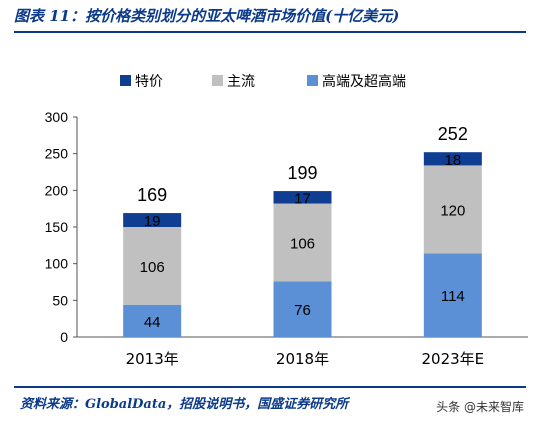 The image size is (536, 427). I want to click on data-label: 114, so click(453, 296).